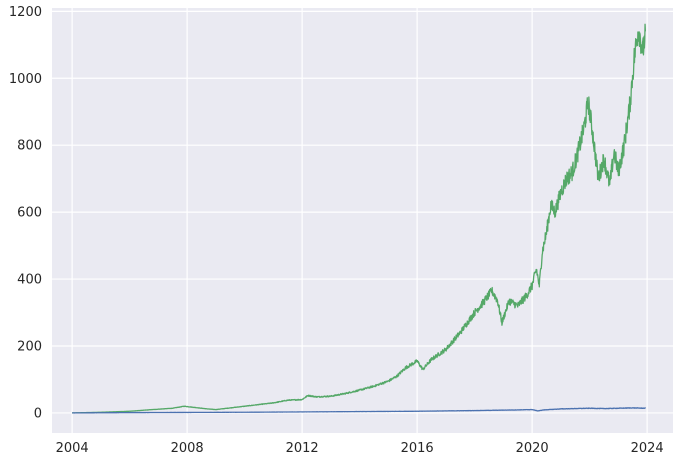 The height and width of the screenshot is (469, 680). I want to click on y-tick-label: 600, so click(29, 213).